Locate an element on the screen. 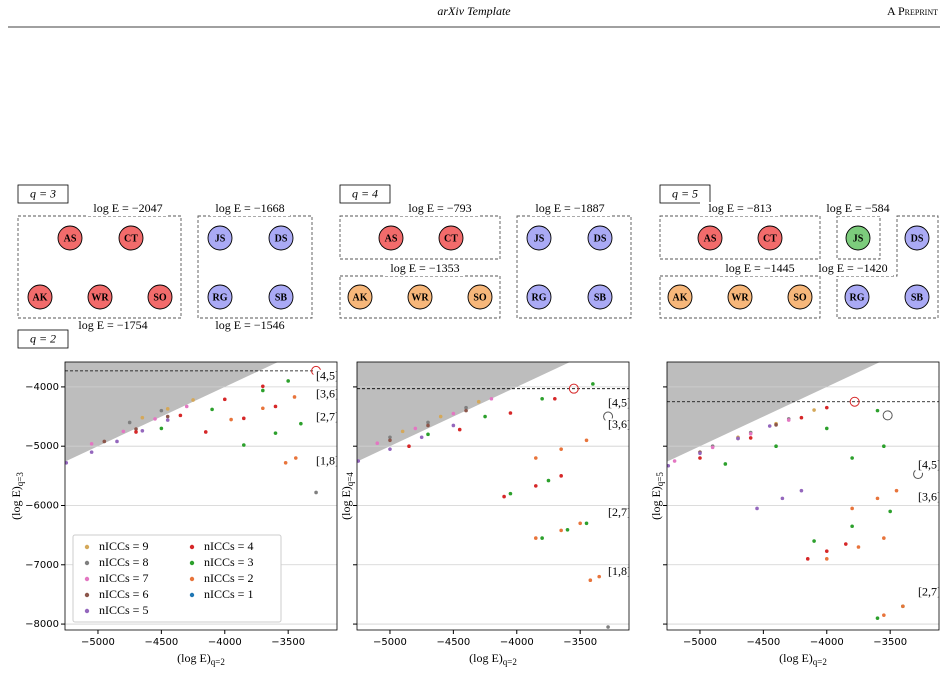  energy-label: log E = −584 is located at coordinates (857, 208).